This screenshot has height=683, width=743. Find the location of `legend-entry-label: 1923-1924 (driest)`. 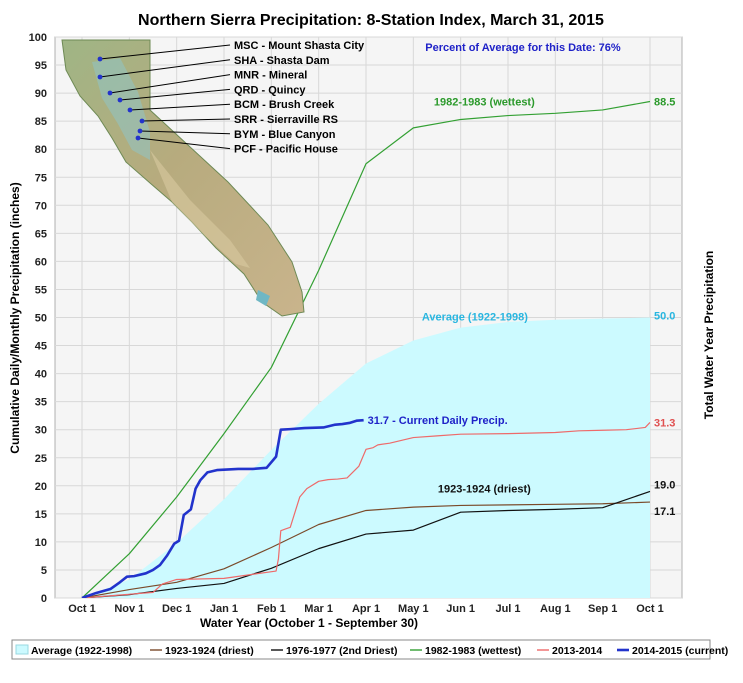

legend-entry-label: 1923-1924 (driest) is located at coordinates (209, 651).